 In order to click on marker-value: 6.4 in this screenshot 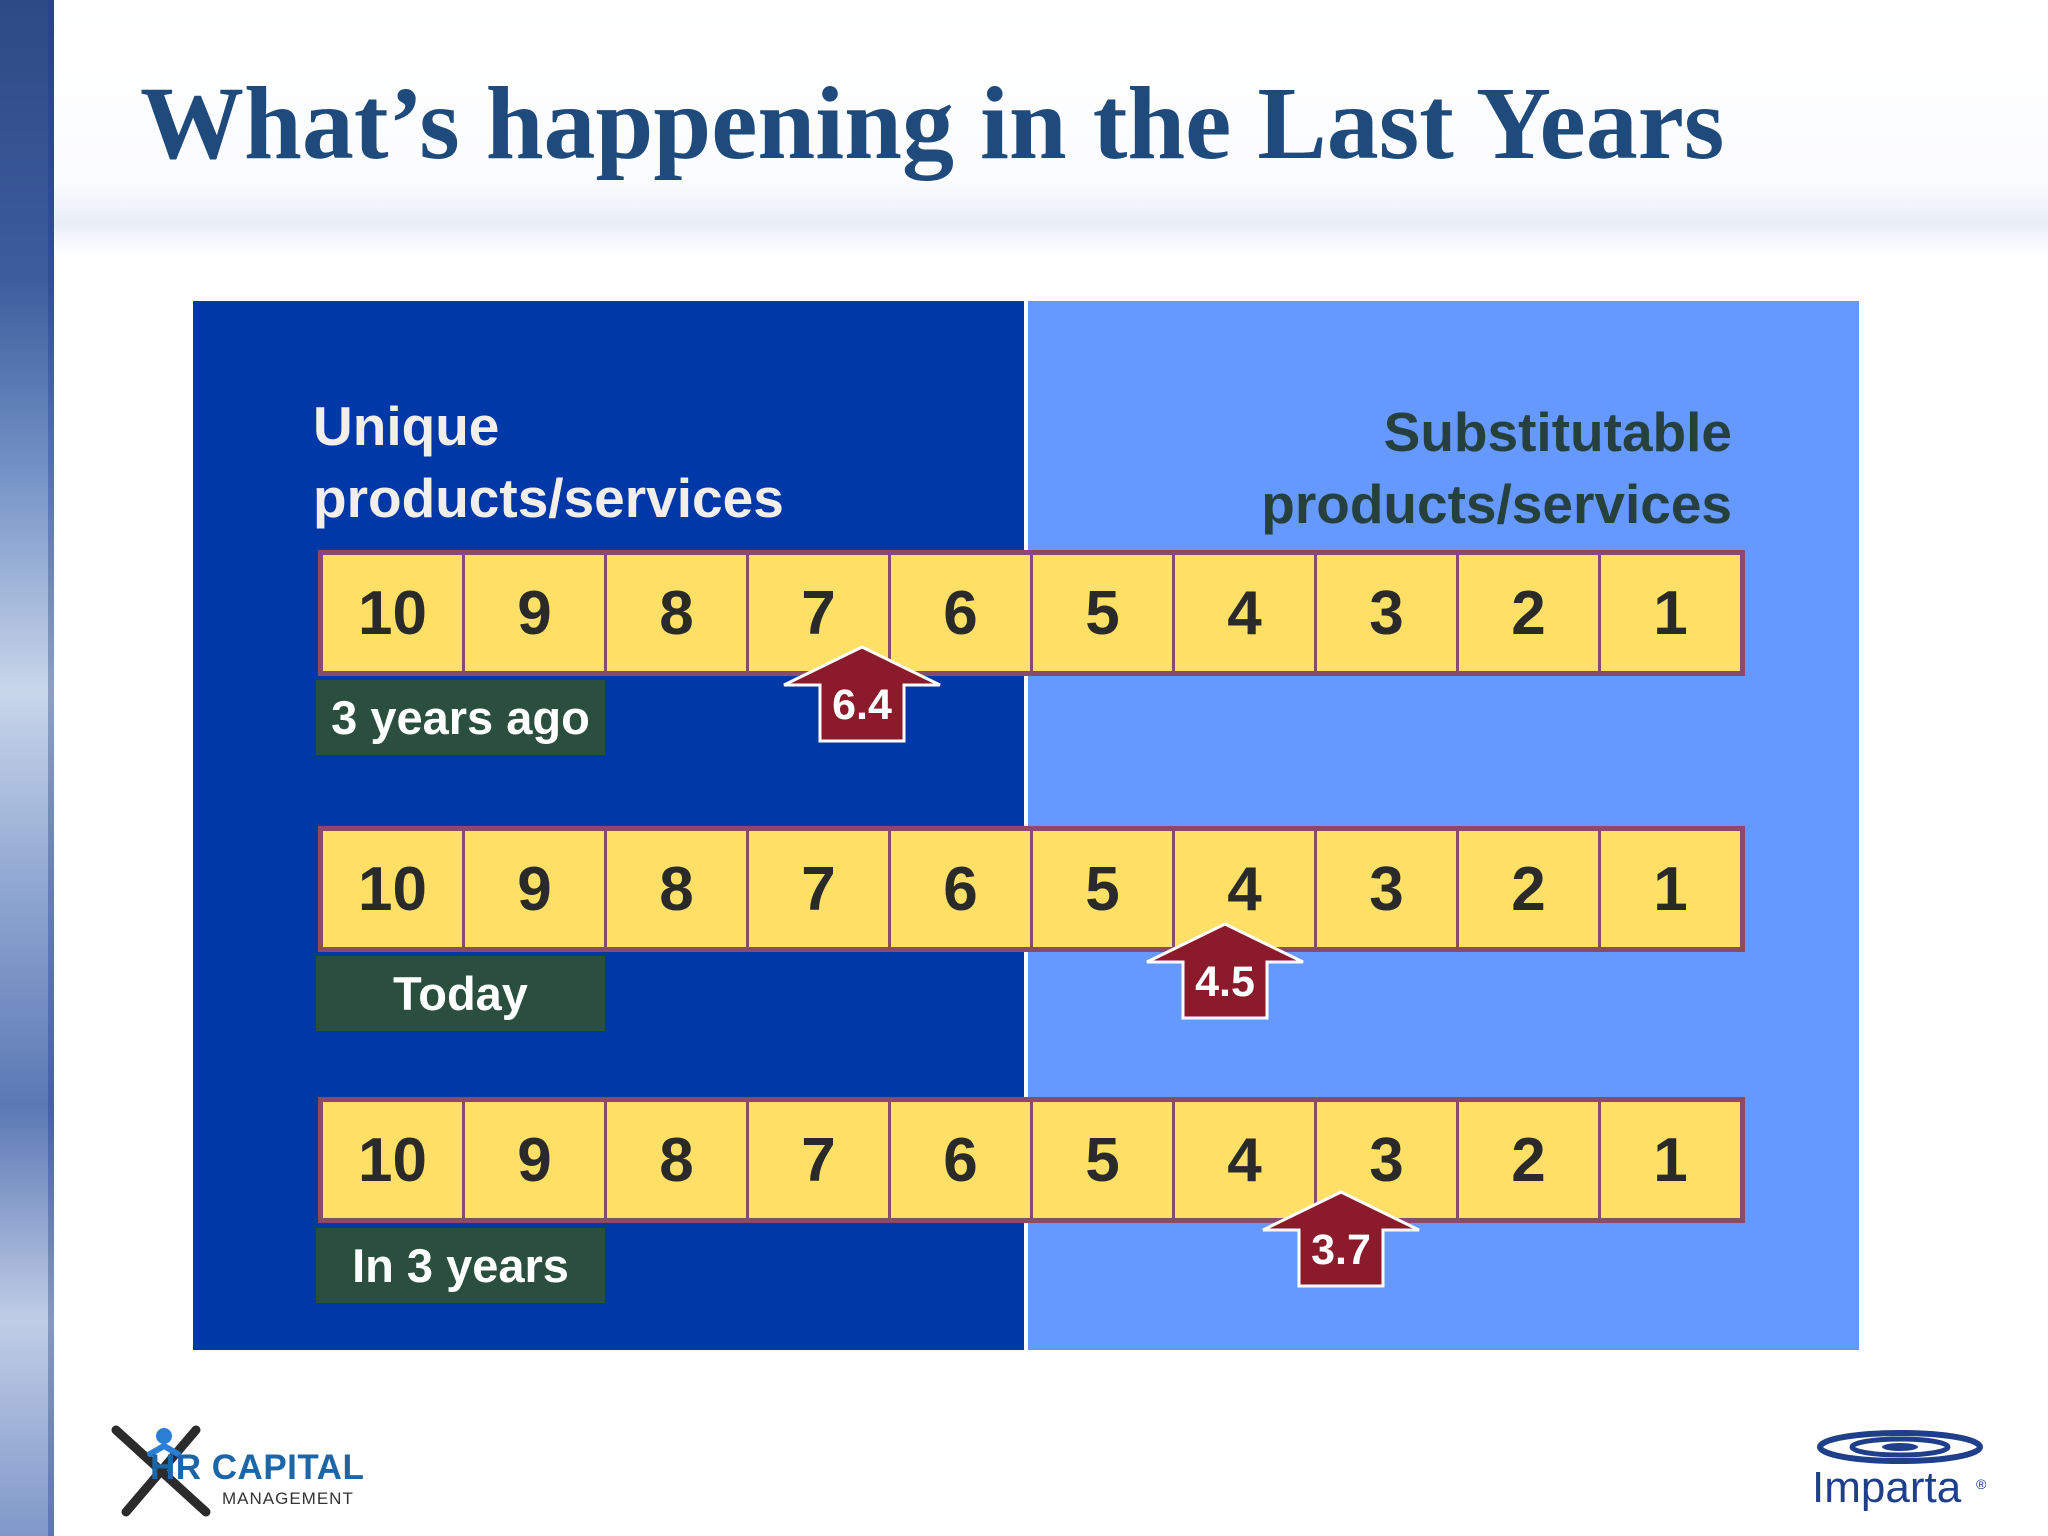, I will do `click(862, 705)`.